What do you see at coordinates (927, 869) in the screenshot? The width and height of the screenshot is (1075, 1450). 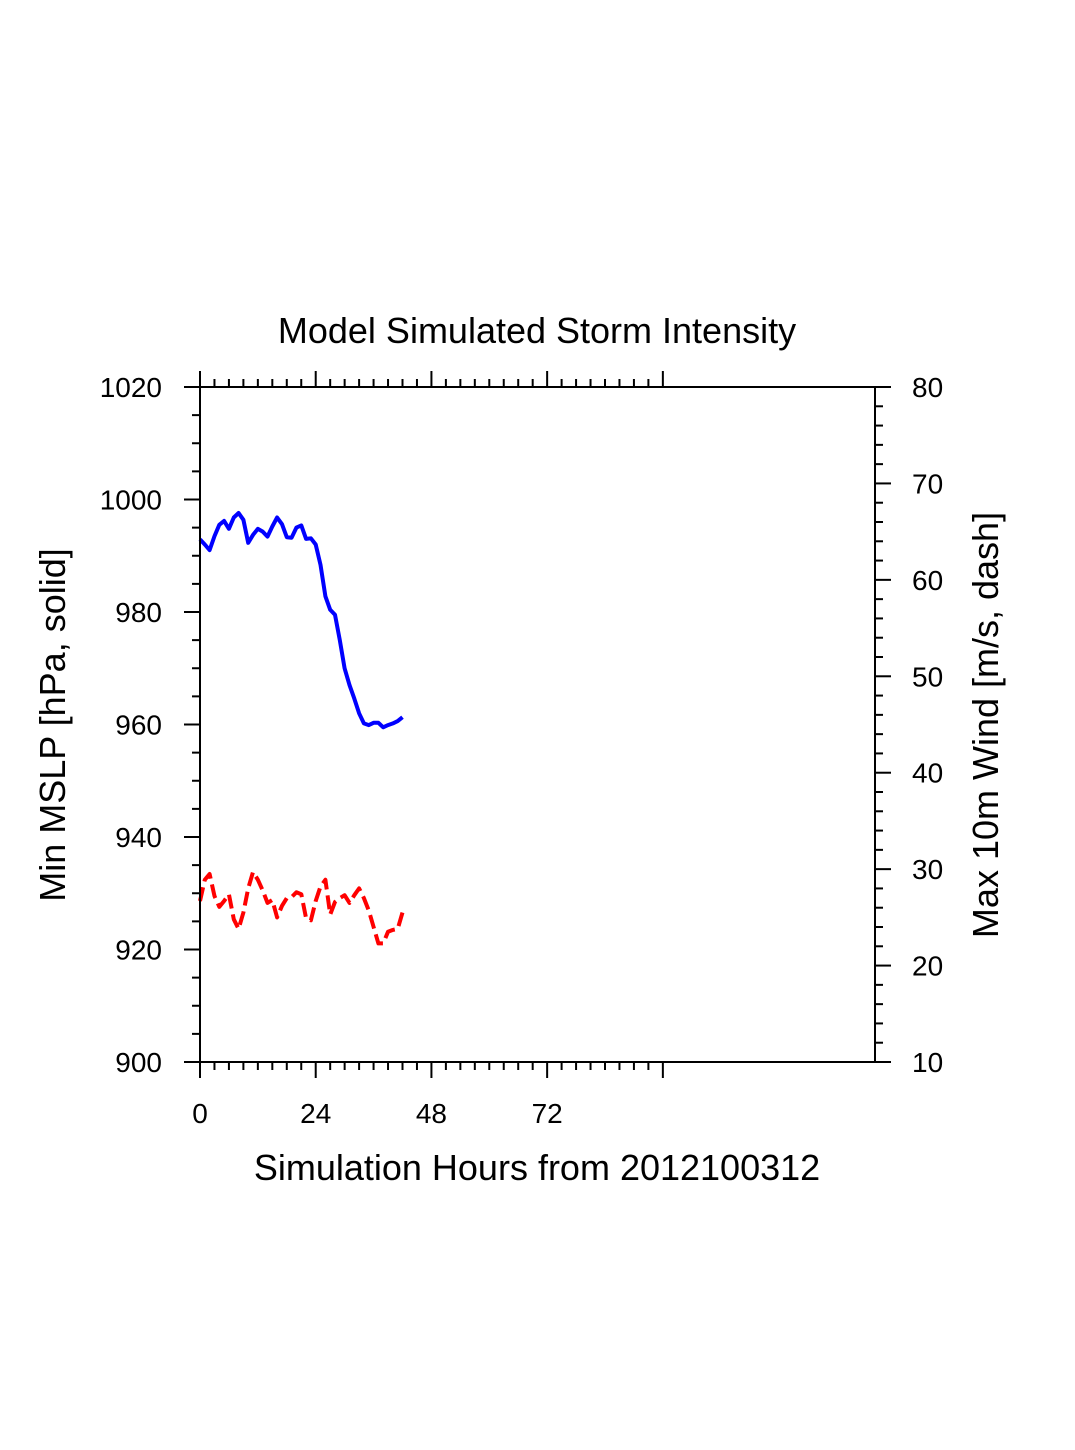 I see `right-y-tick-label: 30` at bounding box center [927, 869].